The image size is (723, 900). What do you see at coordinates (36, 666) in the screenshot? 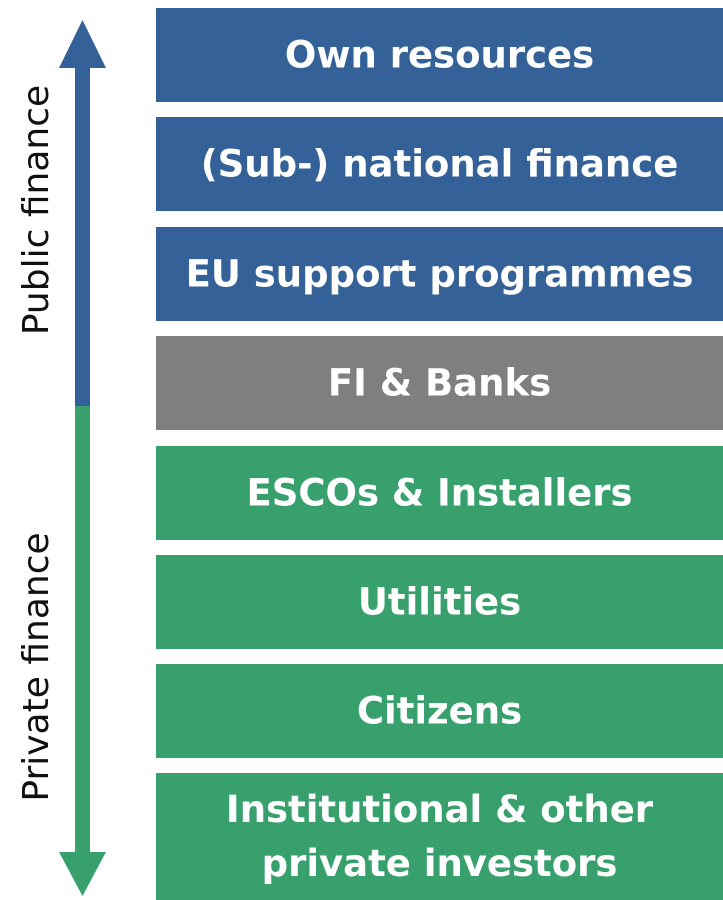
I see `private-label: Private finance` at bounding box center [36, 666].